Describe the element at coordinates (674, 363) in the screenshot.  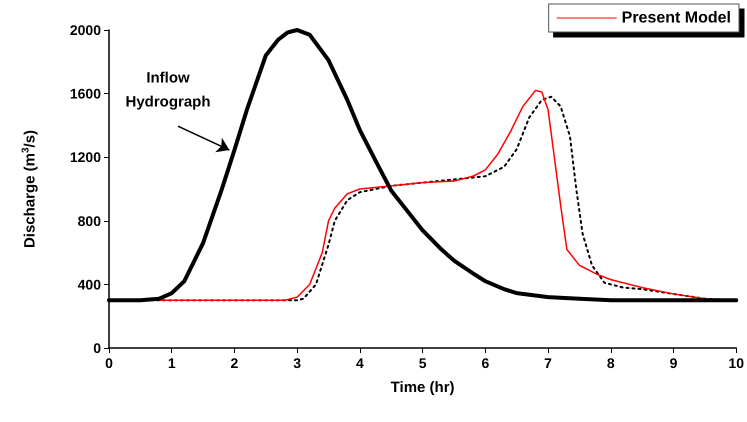
I see `x-tick-label: 9` at that location.